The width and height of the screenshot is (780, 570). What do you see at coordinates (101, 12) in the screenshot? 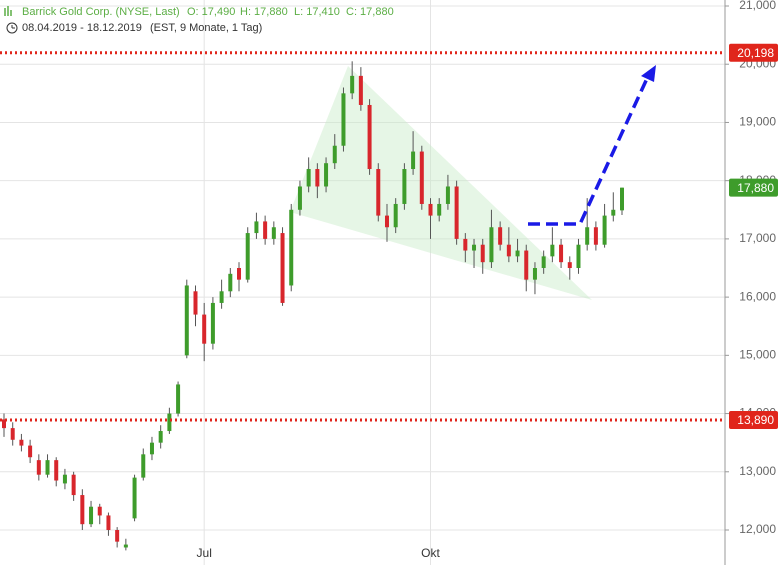
I see `title: Barrick Gold Corp. (NYSE, Last)` at bounding box center [101, 12].